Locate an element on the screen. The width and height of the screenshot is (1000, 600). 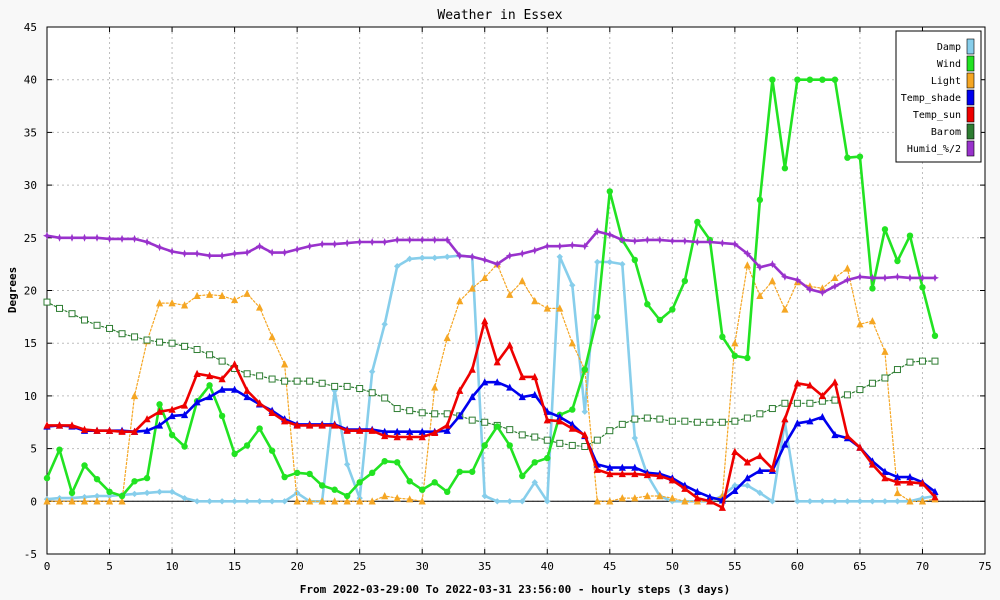
legend-swatch is located at coordinates (970, 97).